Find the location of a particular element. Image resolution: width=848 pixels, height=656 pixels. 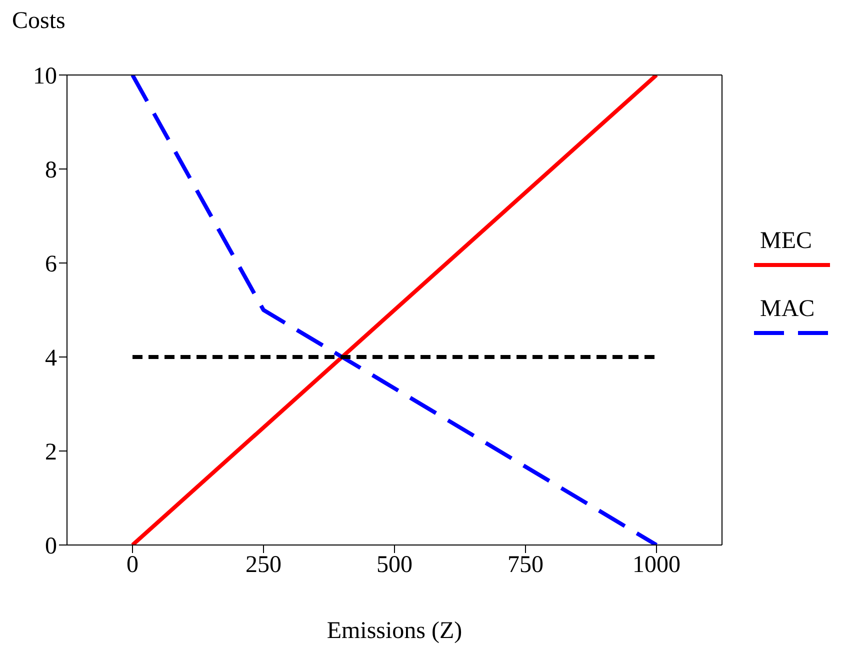

text: MEC is located at coordinates (786, 241).